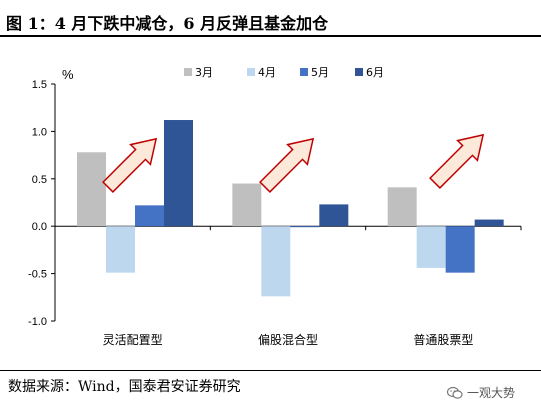 This screenshot has width=541, height=417. I want to click on watermark: 一观大势, so click(481, 392).